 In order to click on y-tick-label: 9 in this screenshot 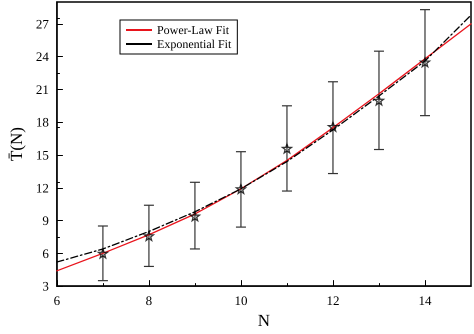, I will do `click(45, 220)`.